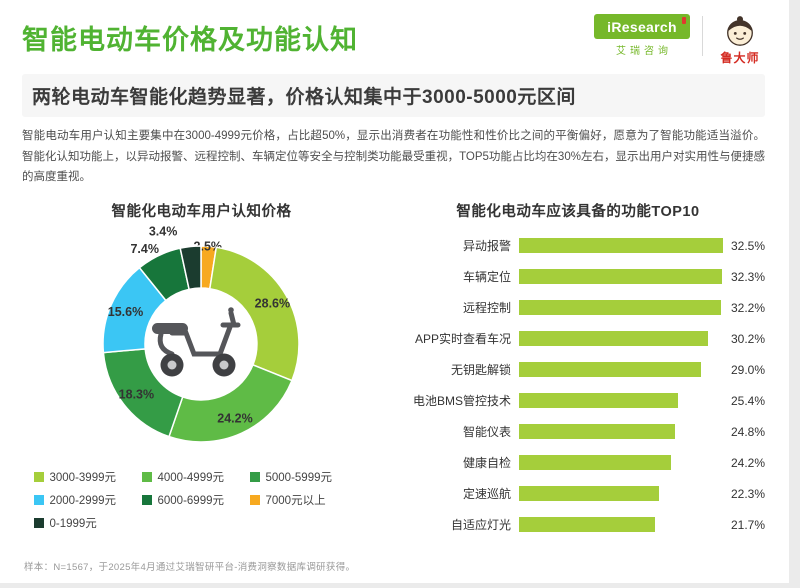  I want to click on bar-chart-title: 智能化电动车应该具备的功能TOP10, so click(578, 212).